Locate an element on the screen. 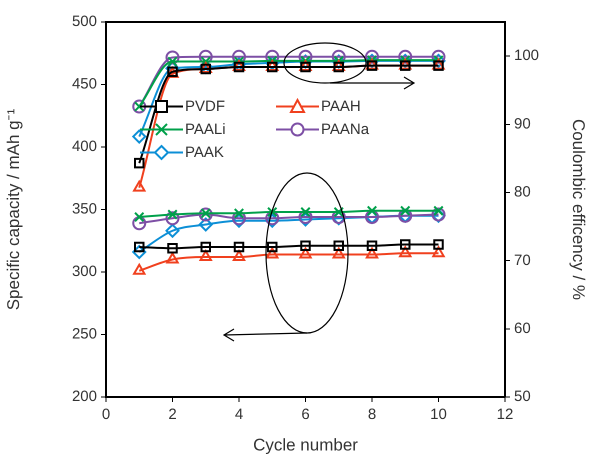  legend-label: PAAH is located at coordinates (341, 106).